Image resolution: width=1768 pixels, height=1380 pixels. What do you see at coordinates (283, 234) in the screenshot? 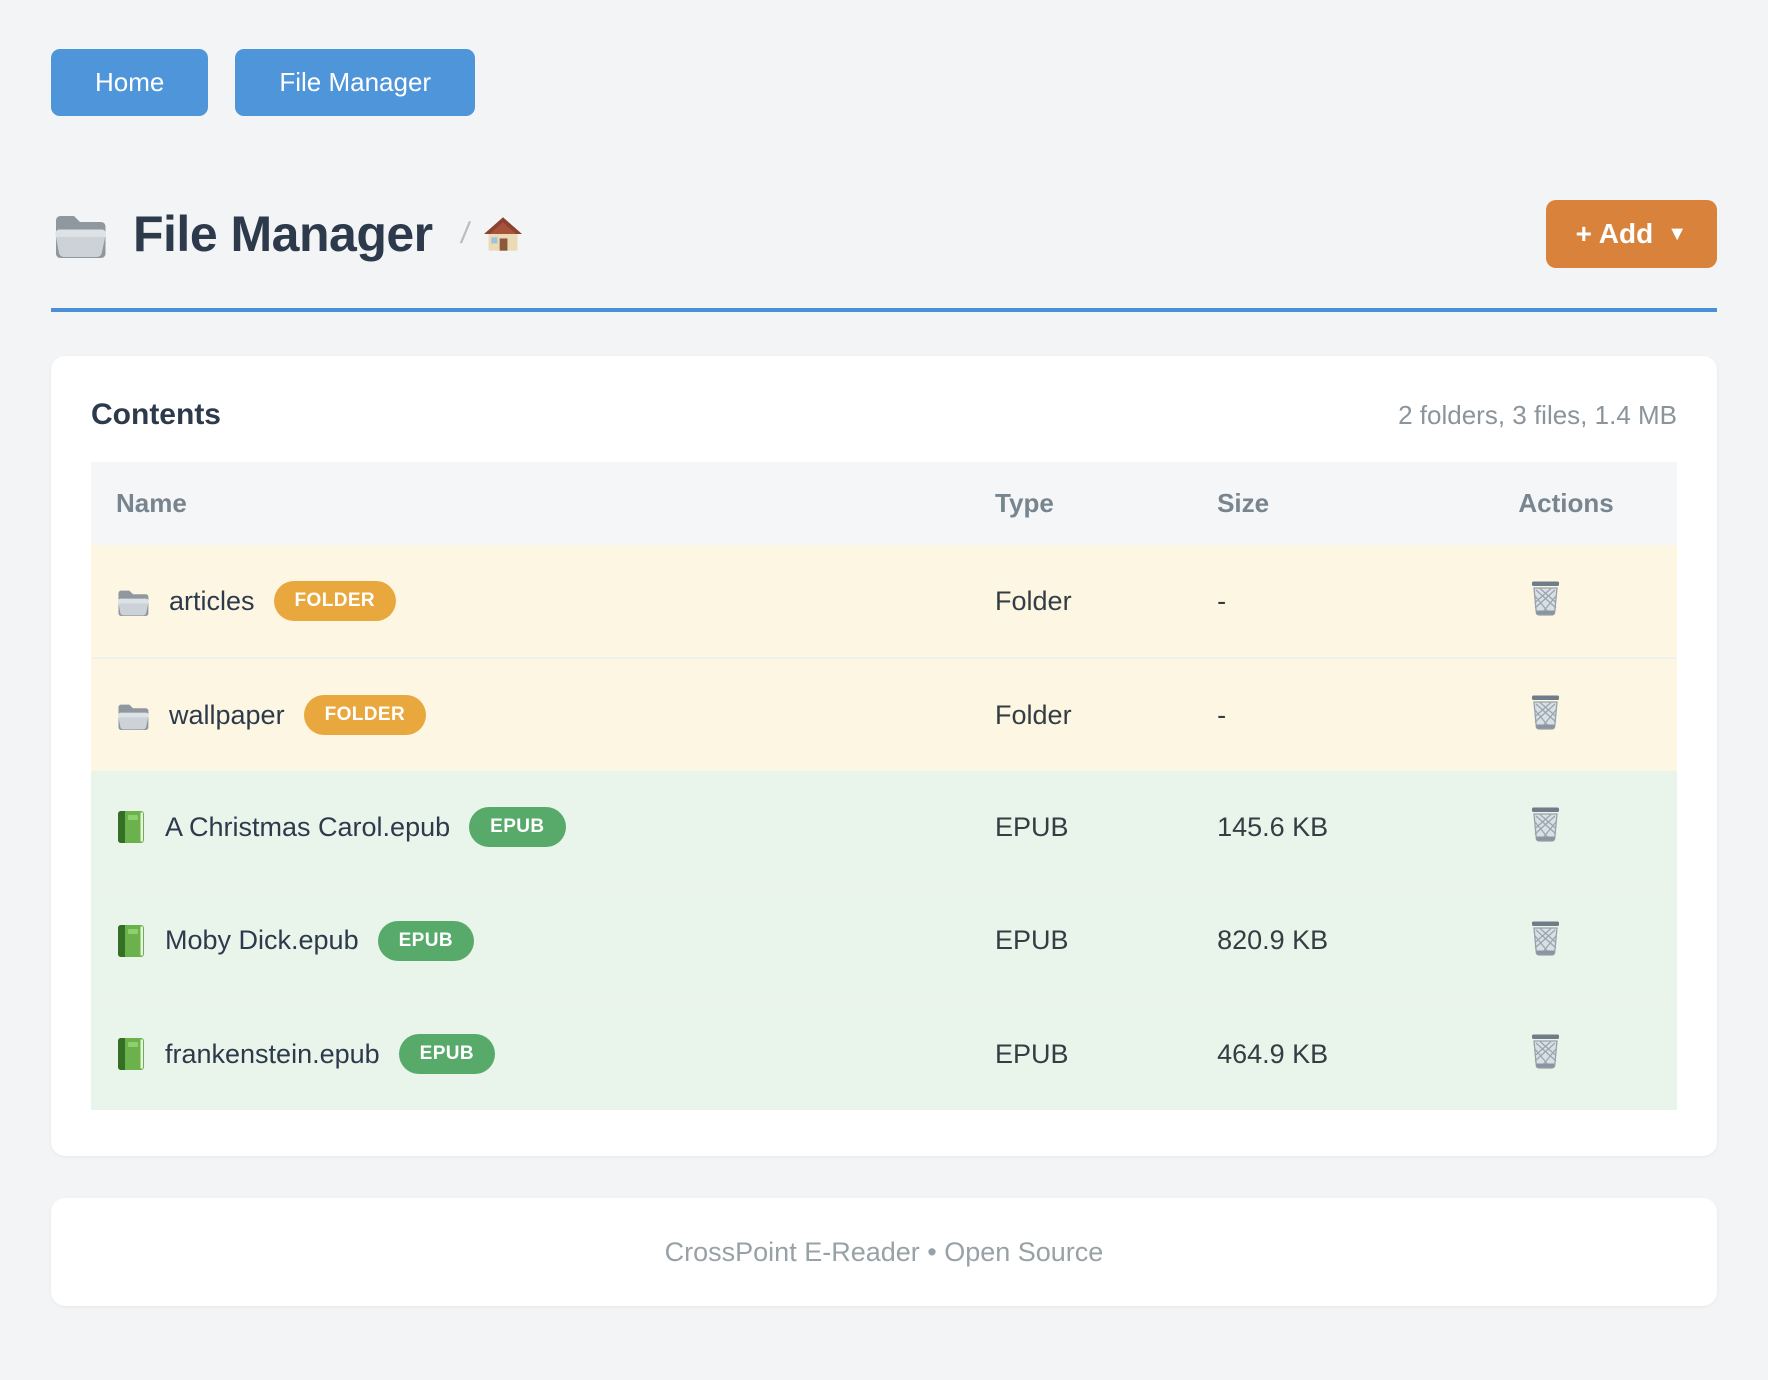
I see `page-title: File Manager` at bounding box center [283, 234].